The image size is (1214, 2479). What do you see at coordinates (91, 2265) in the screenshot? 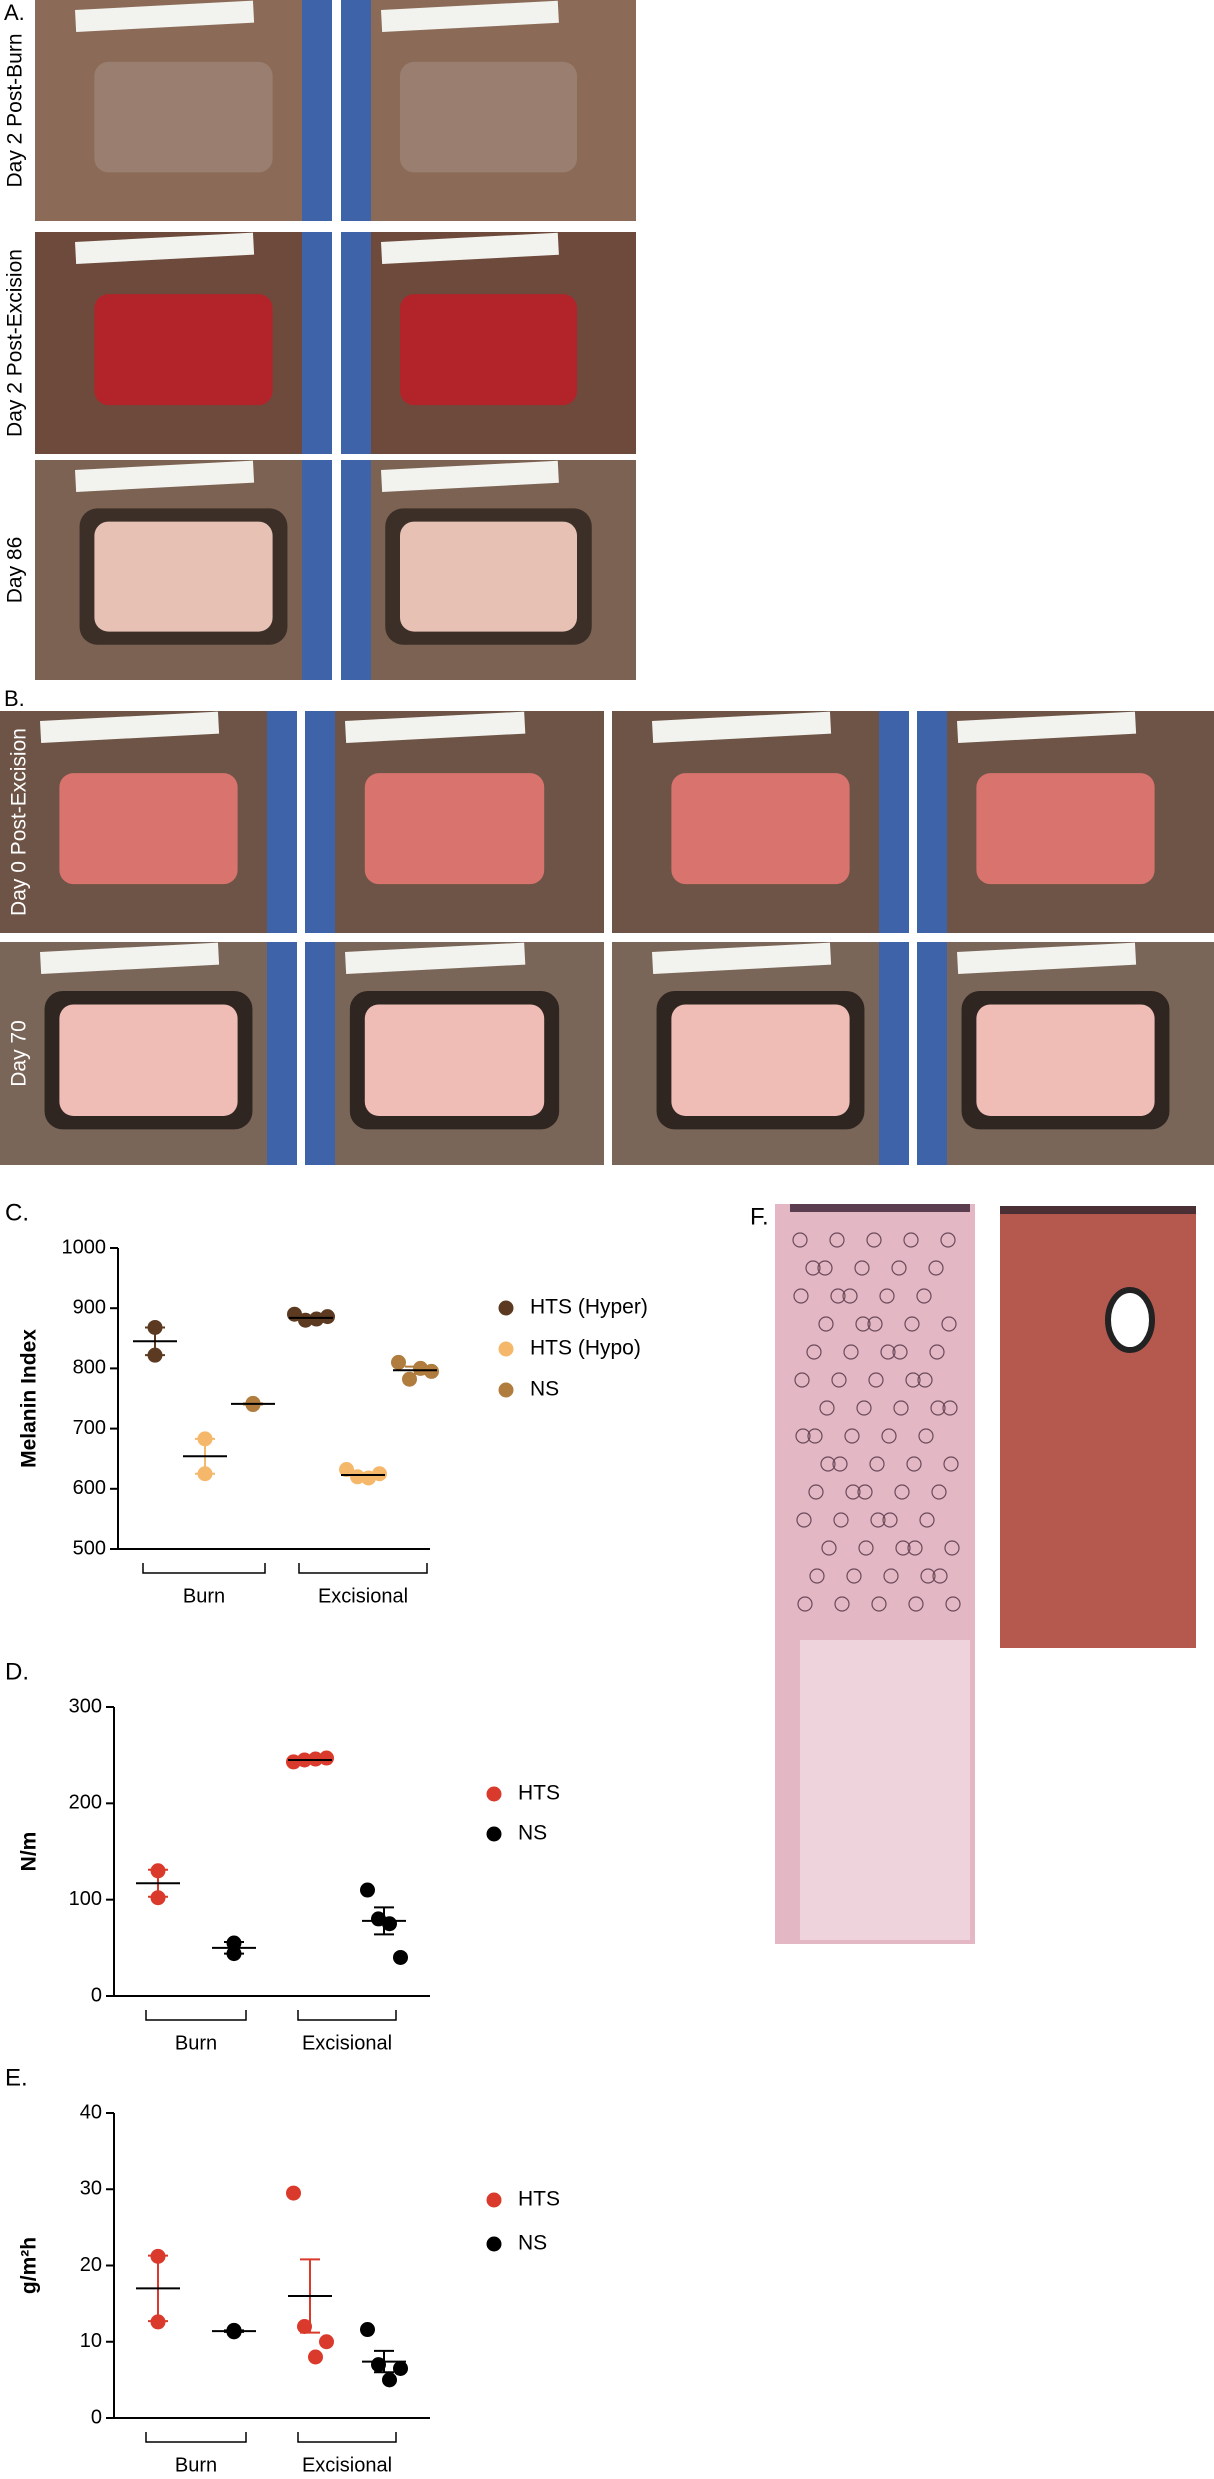
I see `y-tick-label: 20` at bounding box center [91, 2265].